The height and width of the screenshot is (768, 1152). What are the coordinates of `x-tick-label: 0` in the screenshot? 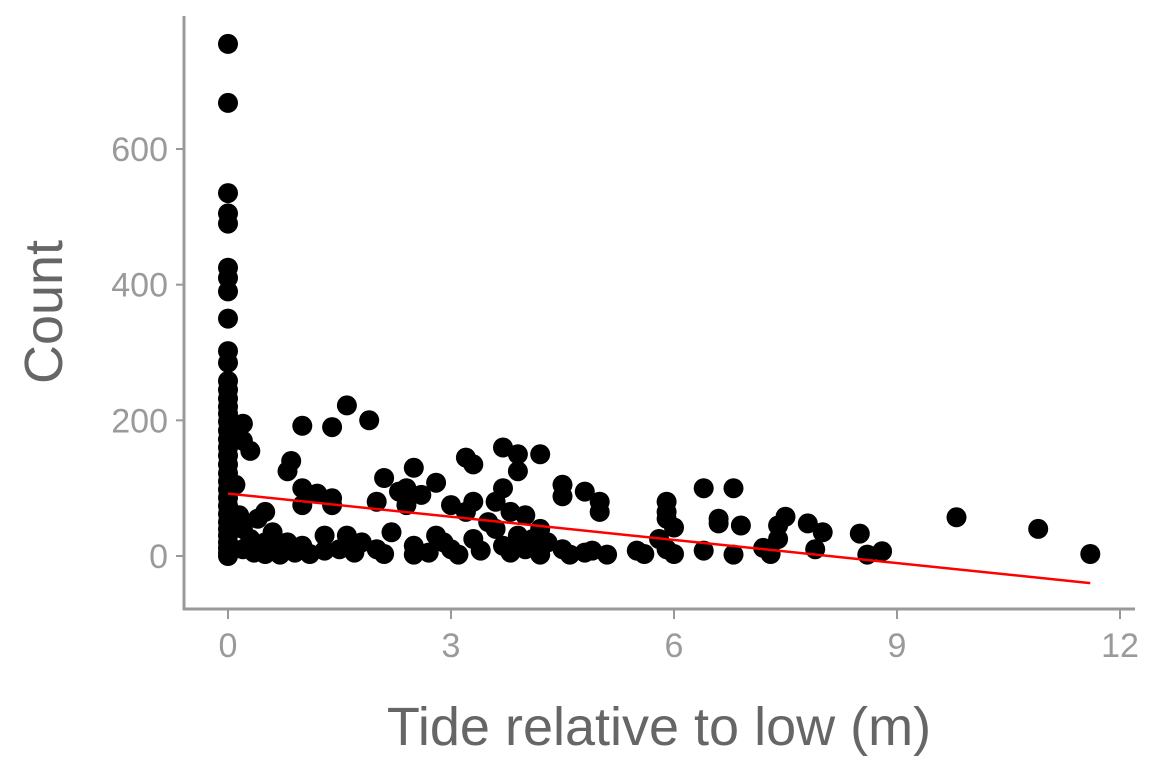 It's located at (228, 646).